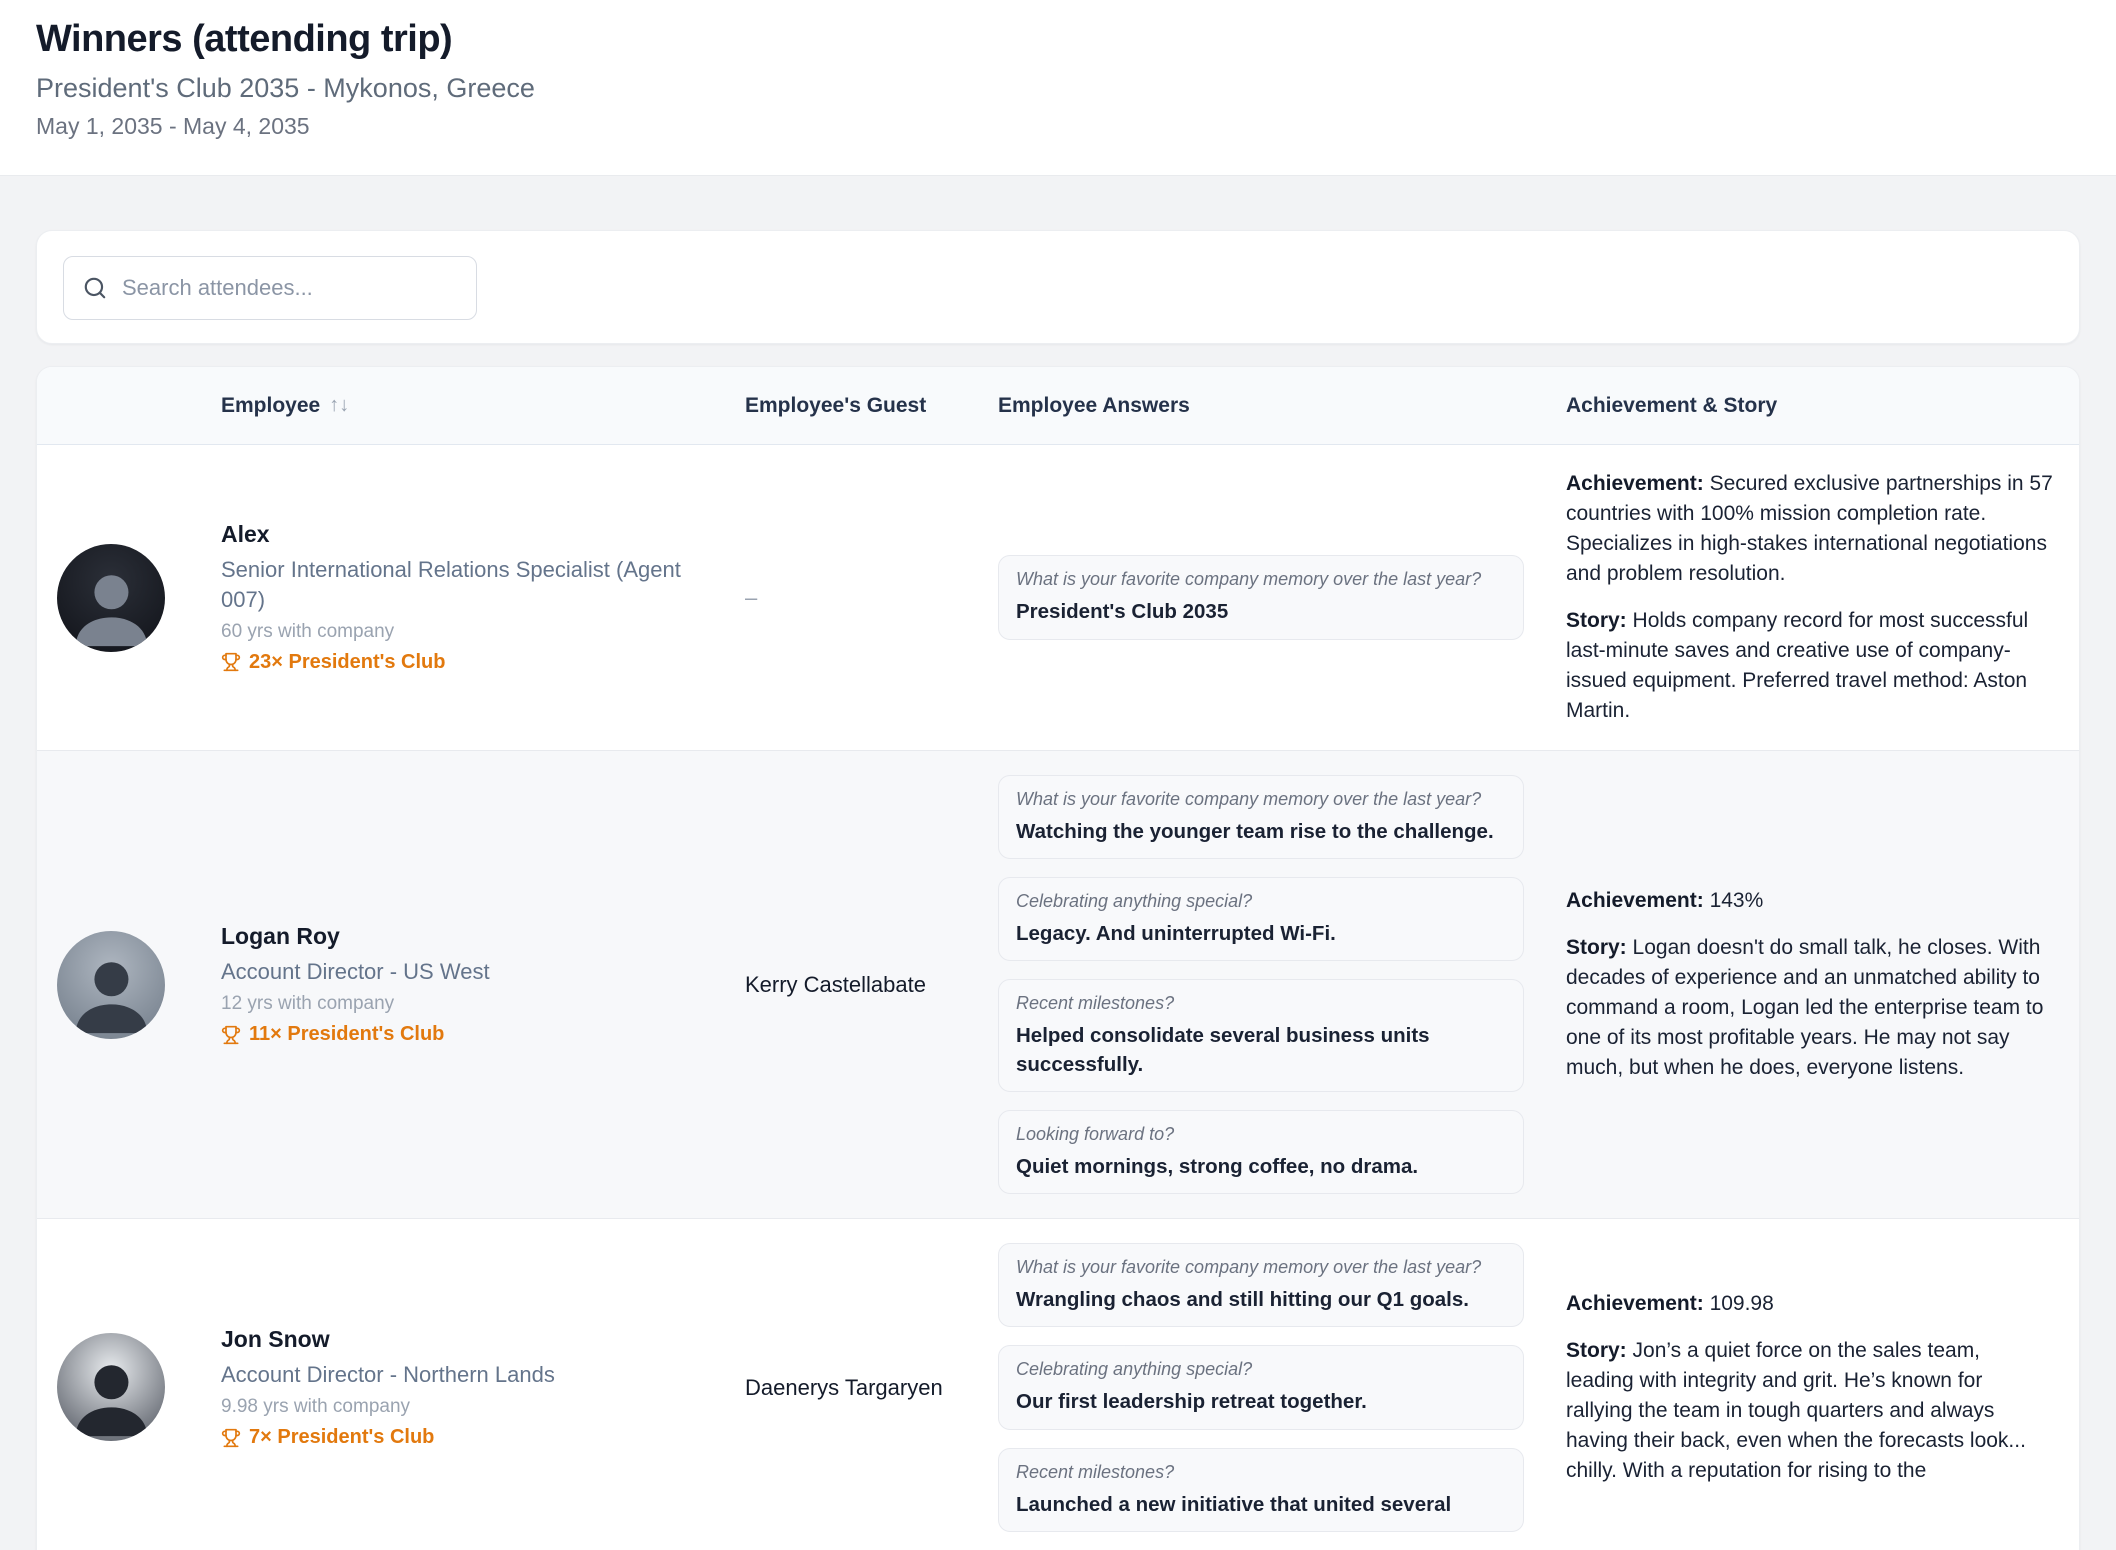 This screenshot has width=2116, height=1550. Describe the element at coordinates (483, 1034) in the screenshot. I see `presidents-club-badge: 11× President's Club` at that location.